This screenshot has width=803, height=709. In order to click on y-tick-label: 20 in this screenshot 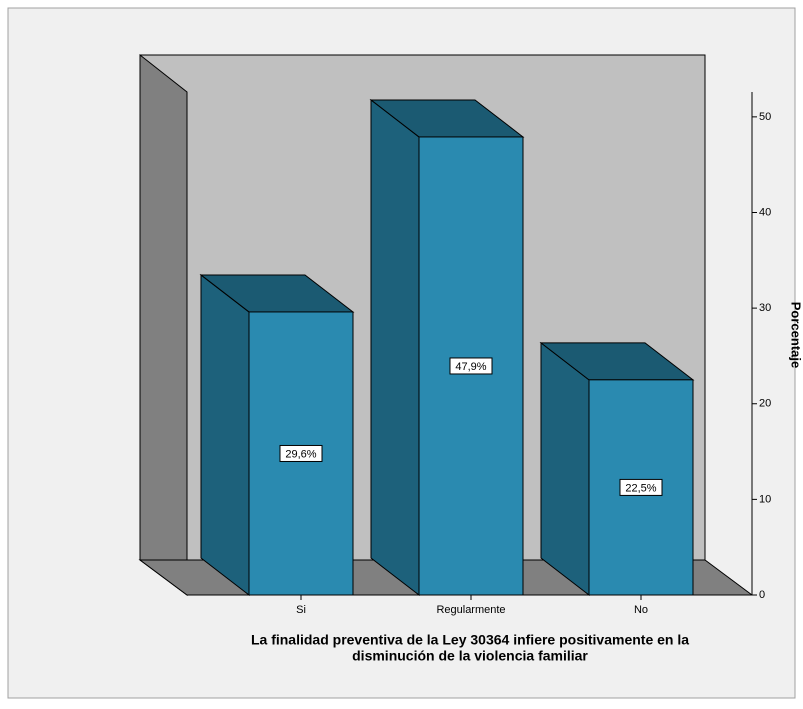, I will do `click(765, 404)`.